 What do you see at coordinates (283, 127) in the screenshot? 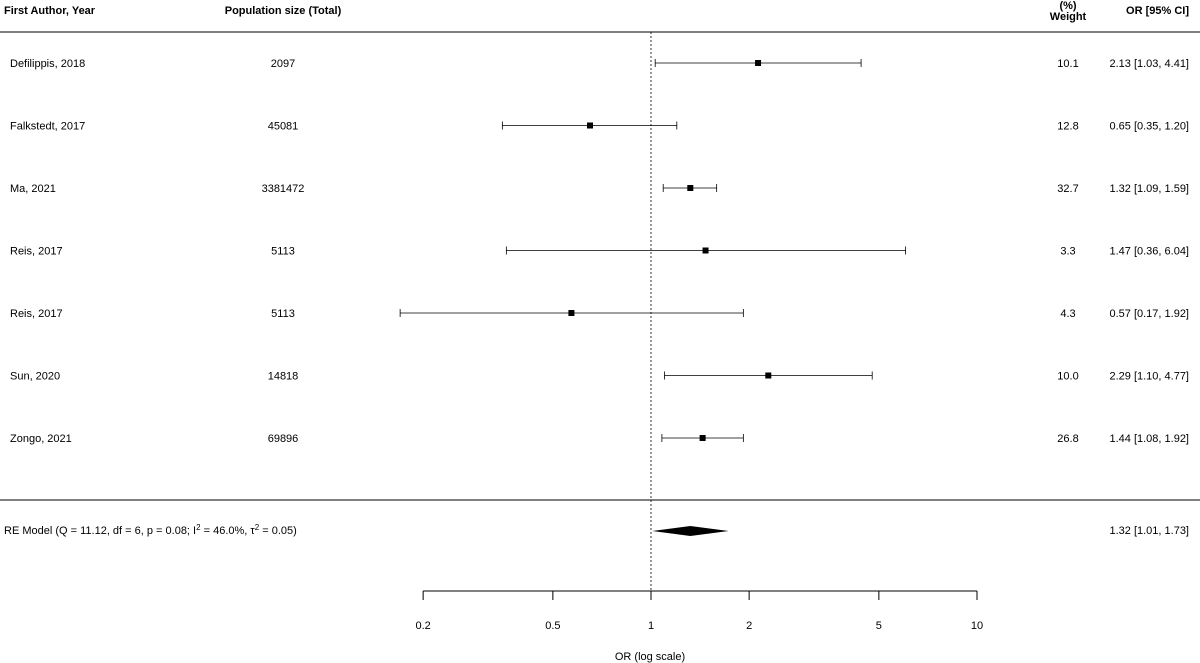
I see `study-population: 45081` at bounding box center [283, 127].